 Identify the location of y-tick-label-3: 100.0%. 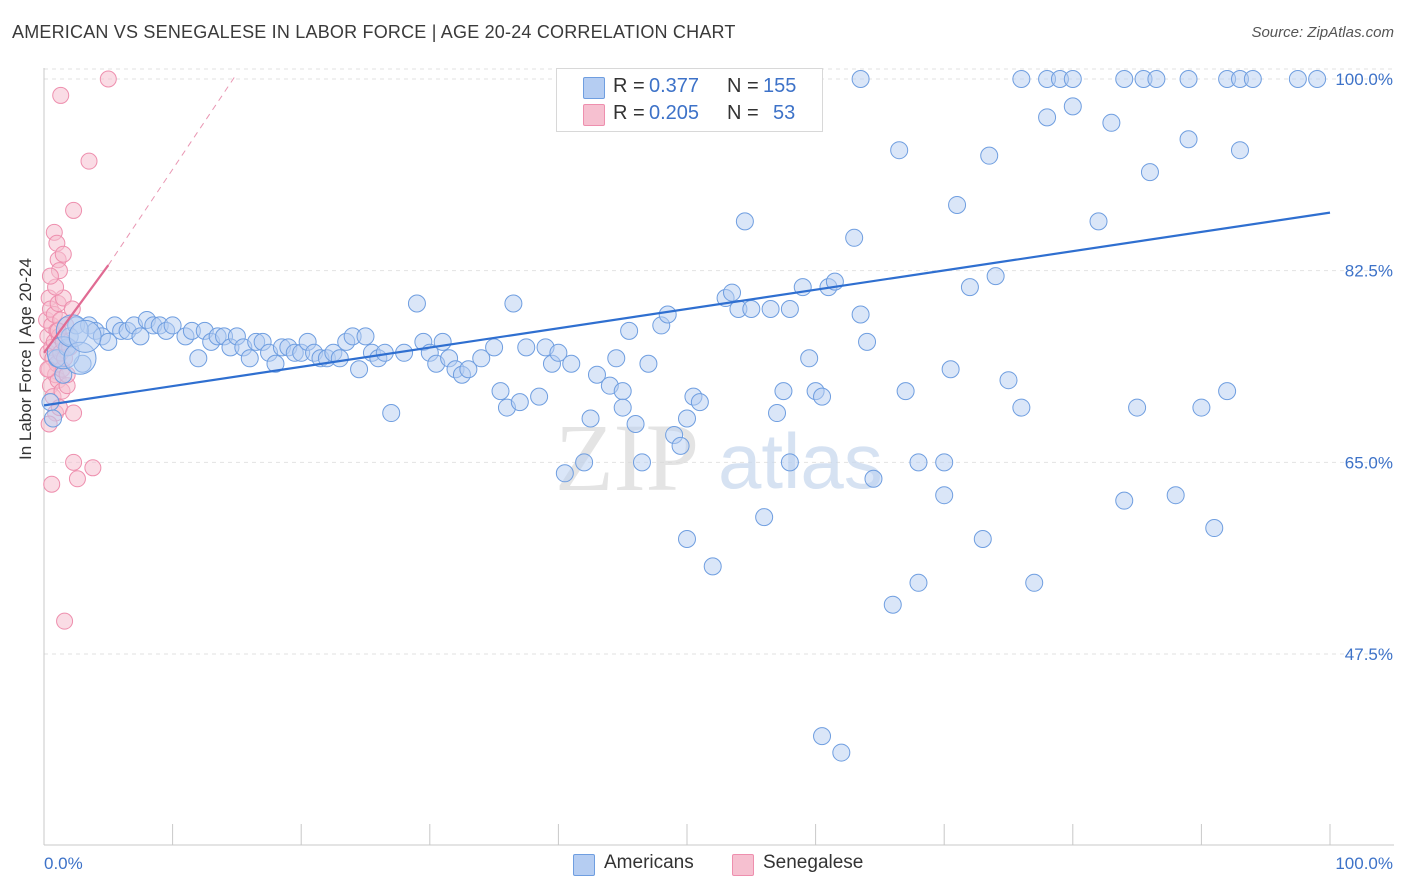
(1364, 79).